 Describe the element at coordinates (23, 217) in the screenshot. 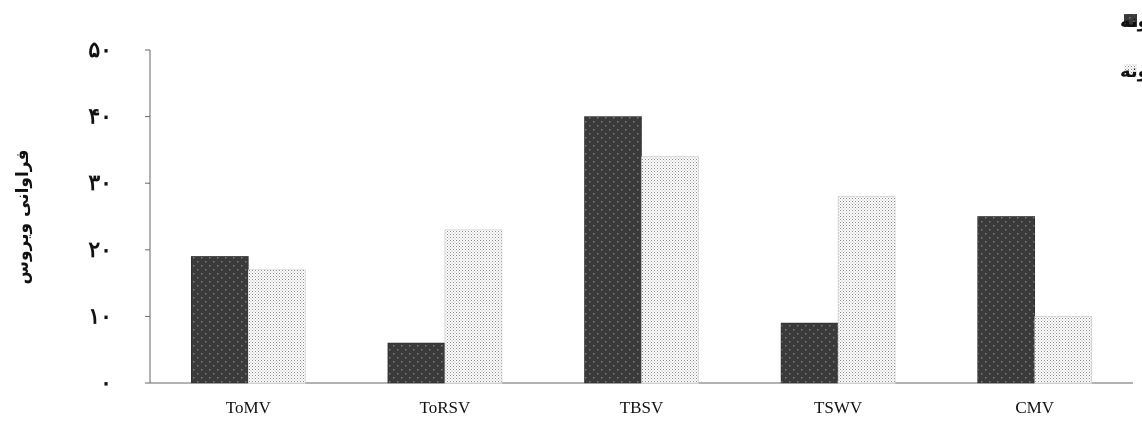

I see `y-axis-label: فراوانی ویروس` at that location.